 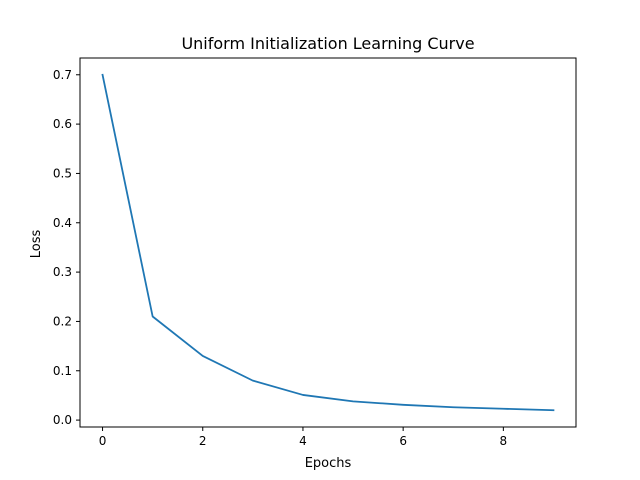 What do you see at coordinates (303, 441) in the screenshot?
I see `x-tick-label: 4` at bounding box center [303, 441].